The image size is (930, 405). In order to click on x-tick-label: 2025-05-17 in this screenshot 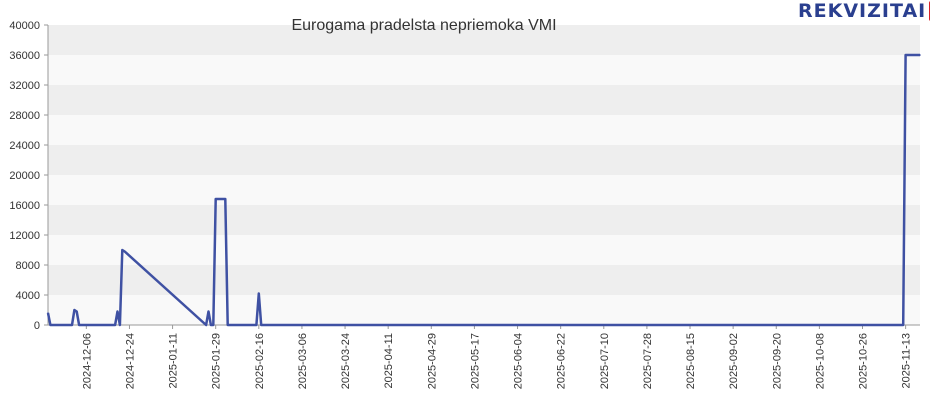, I will do `click(475, 361)`.